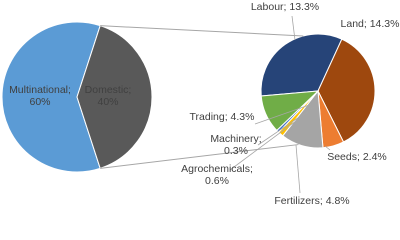  I want to click on data-label: Land; 14.3%, so click(370, 24).